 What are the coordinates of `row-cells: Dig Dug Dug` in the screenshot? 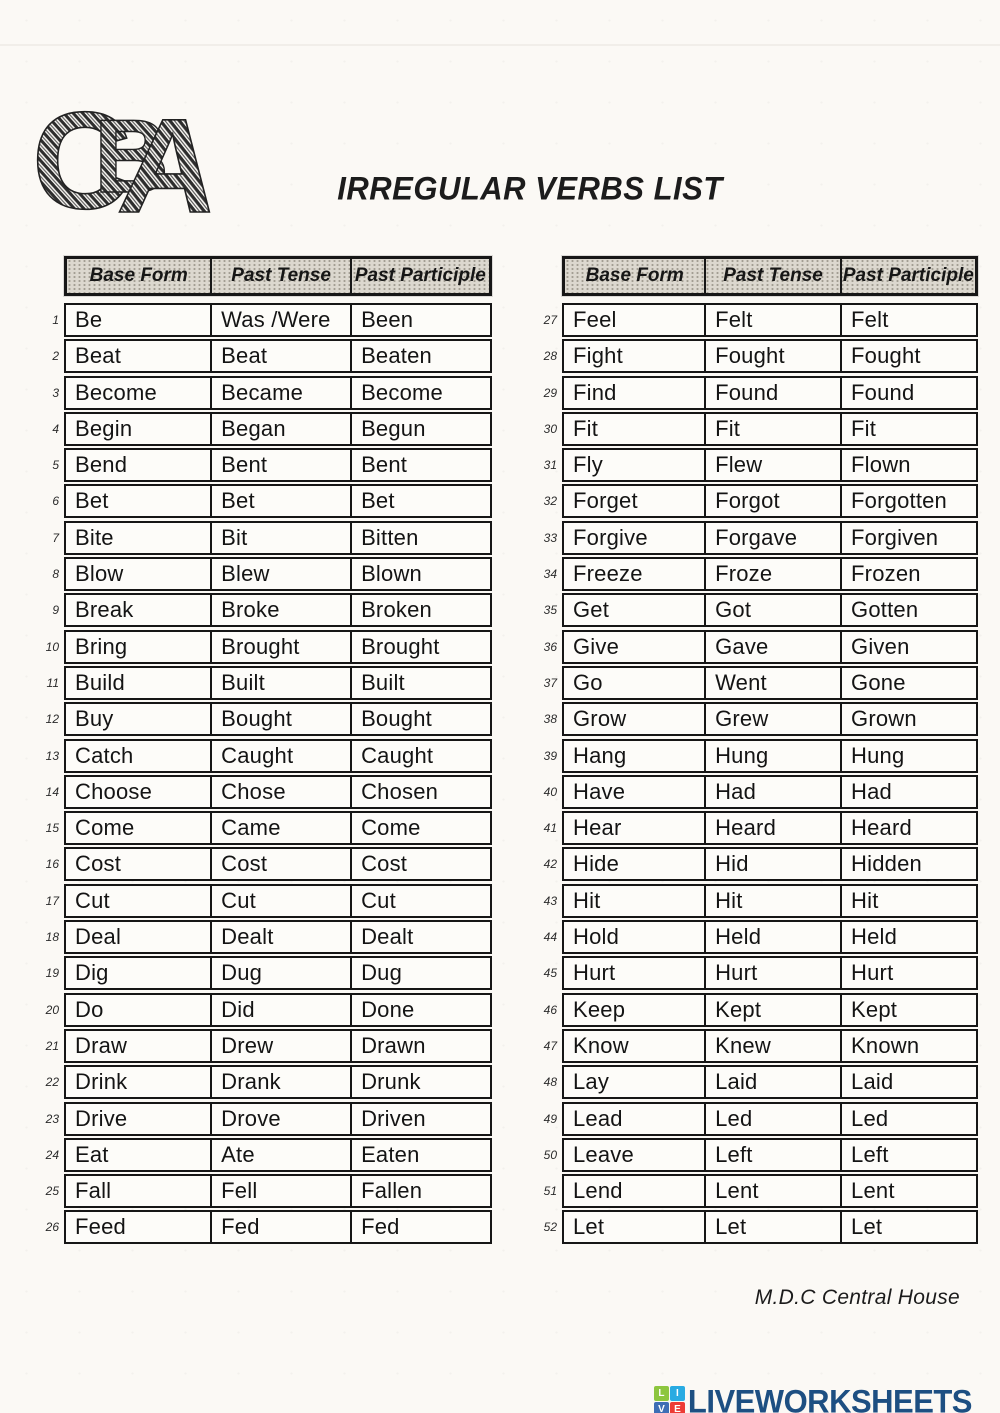 It's located at (278, 973).